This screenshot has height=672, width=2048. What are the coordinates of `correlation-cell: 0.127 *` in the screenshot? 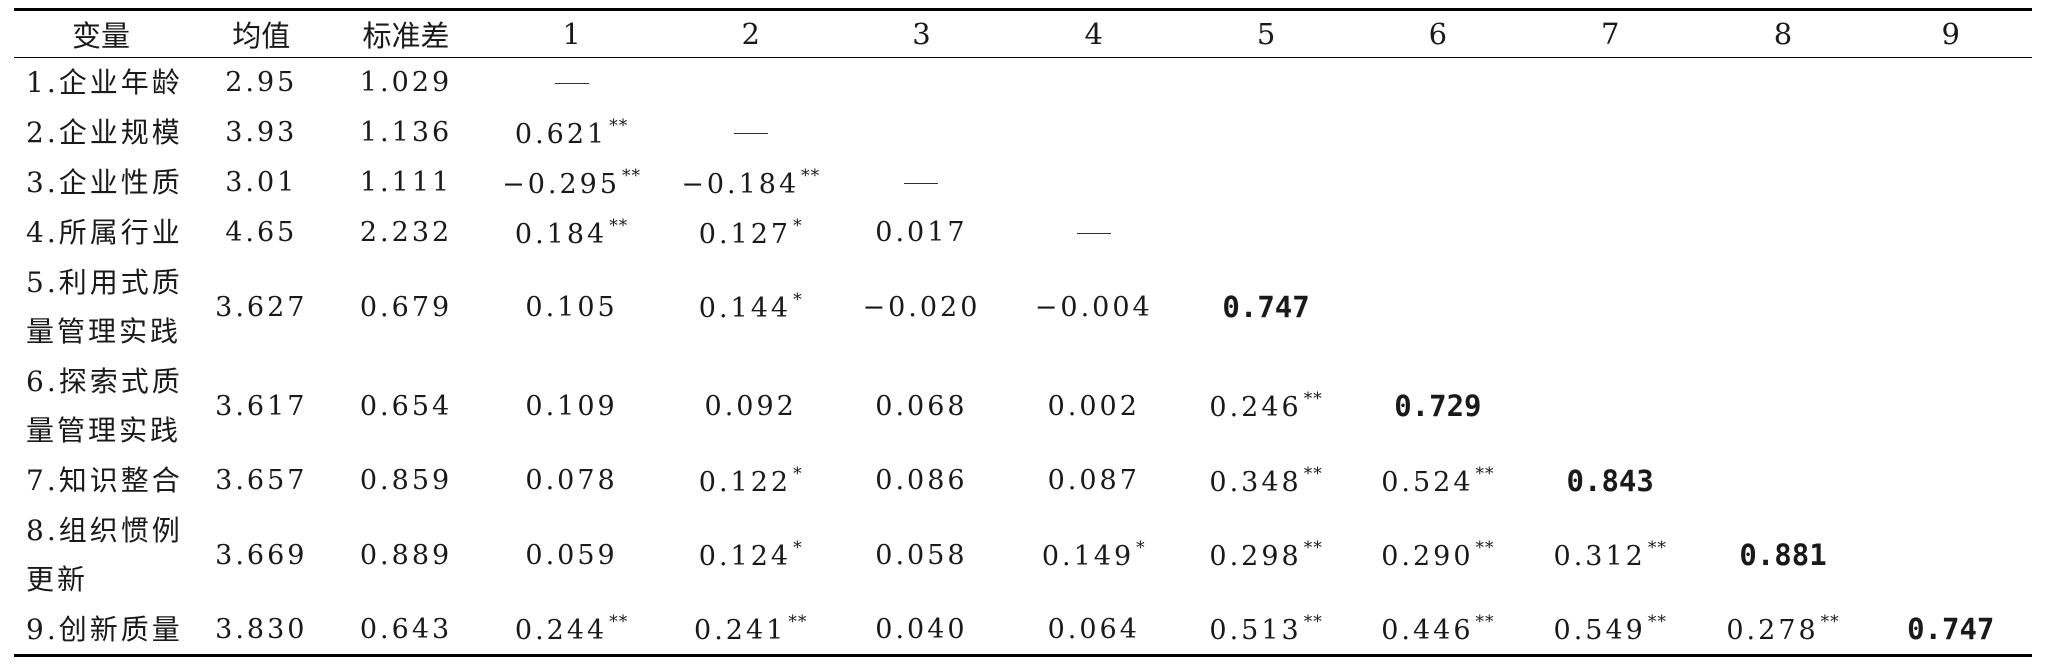 It's located at (751, 233).